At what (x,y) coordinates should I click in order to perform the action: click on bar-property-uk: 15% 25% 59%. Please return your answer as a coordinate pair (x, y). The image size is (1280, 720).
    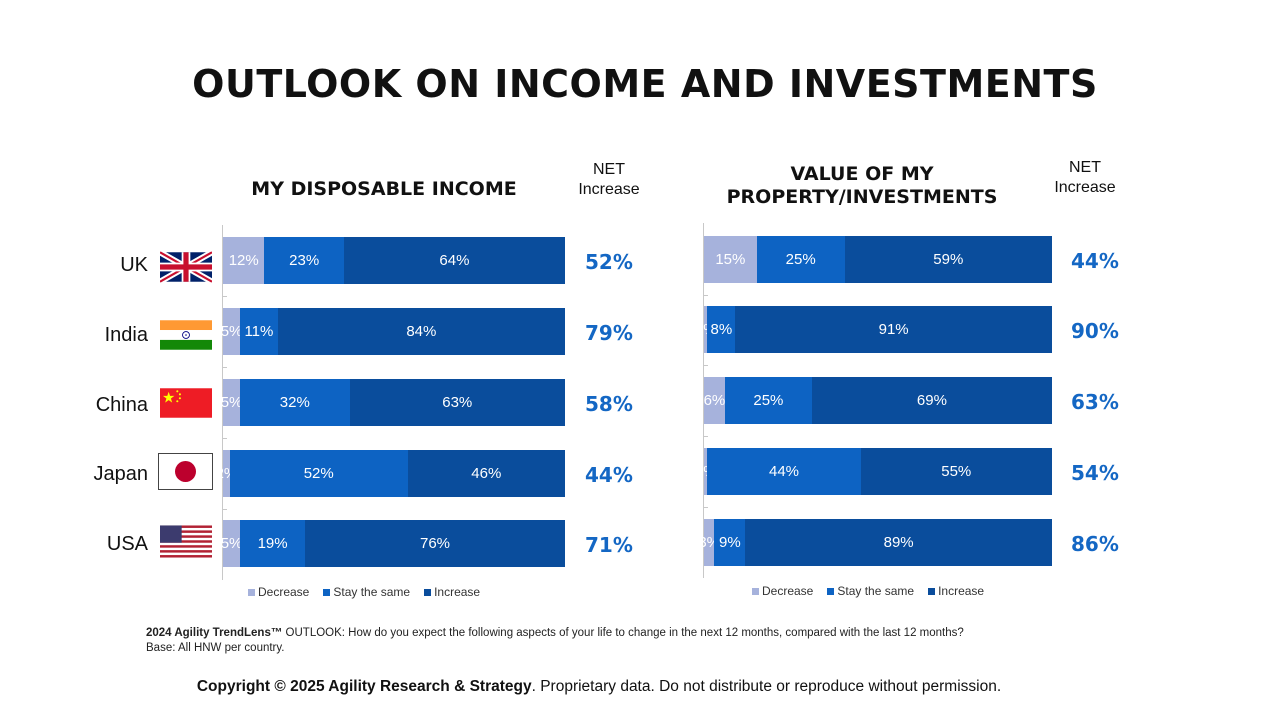
    Looking at the image, I should click on (878, 259).